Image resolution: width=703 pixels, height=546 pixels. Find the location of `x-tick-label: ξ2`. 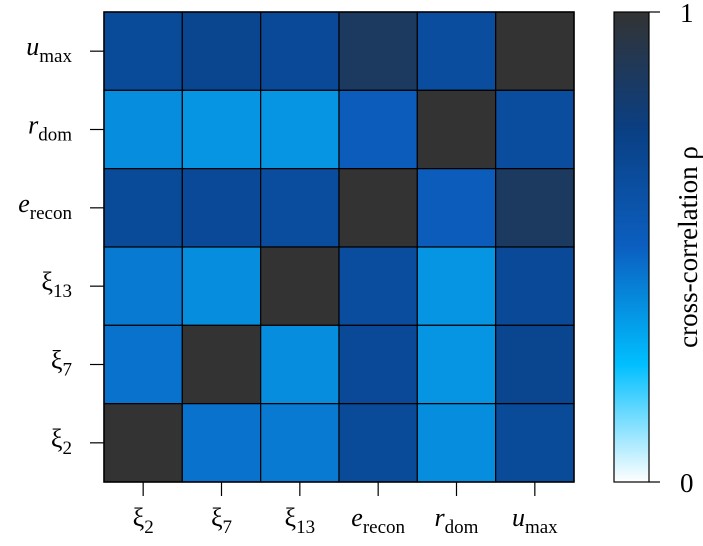

x-tick-label: ξ2 is located at coordinates (143, 520).